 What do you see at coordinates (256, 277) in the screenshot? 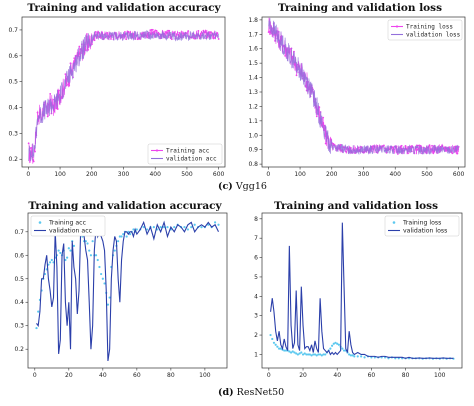
I see `y-tick-label: 5` at bounding box center [256, 277].